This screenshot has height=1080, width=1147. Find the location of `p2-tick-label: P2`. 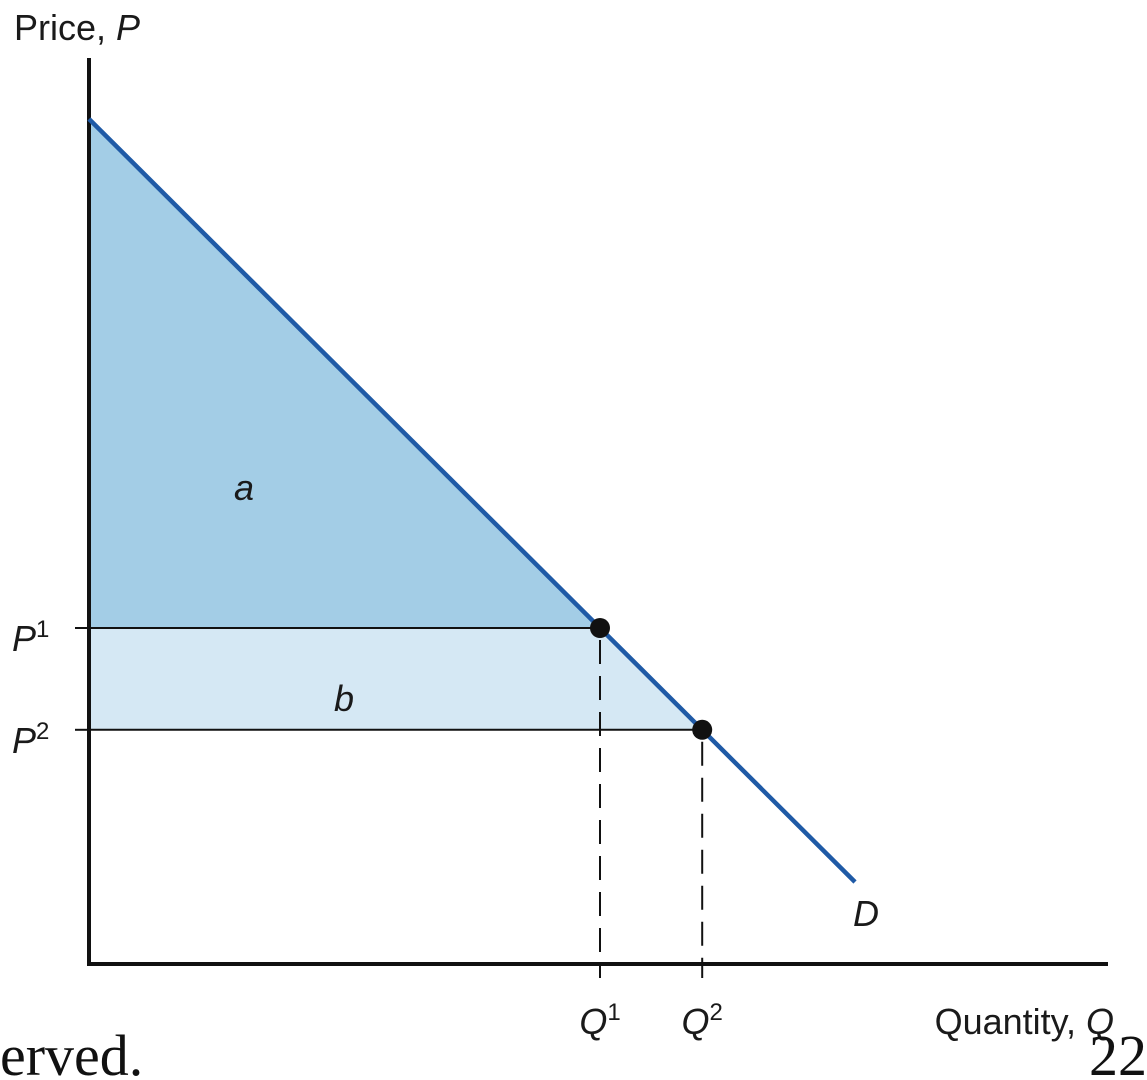

p2-tick-label: P2 is located at coordinates (30, 739).